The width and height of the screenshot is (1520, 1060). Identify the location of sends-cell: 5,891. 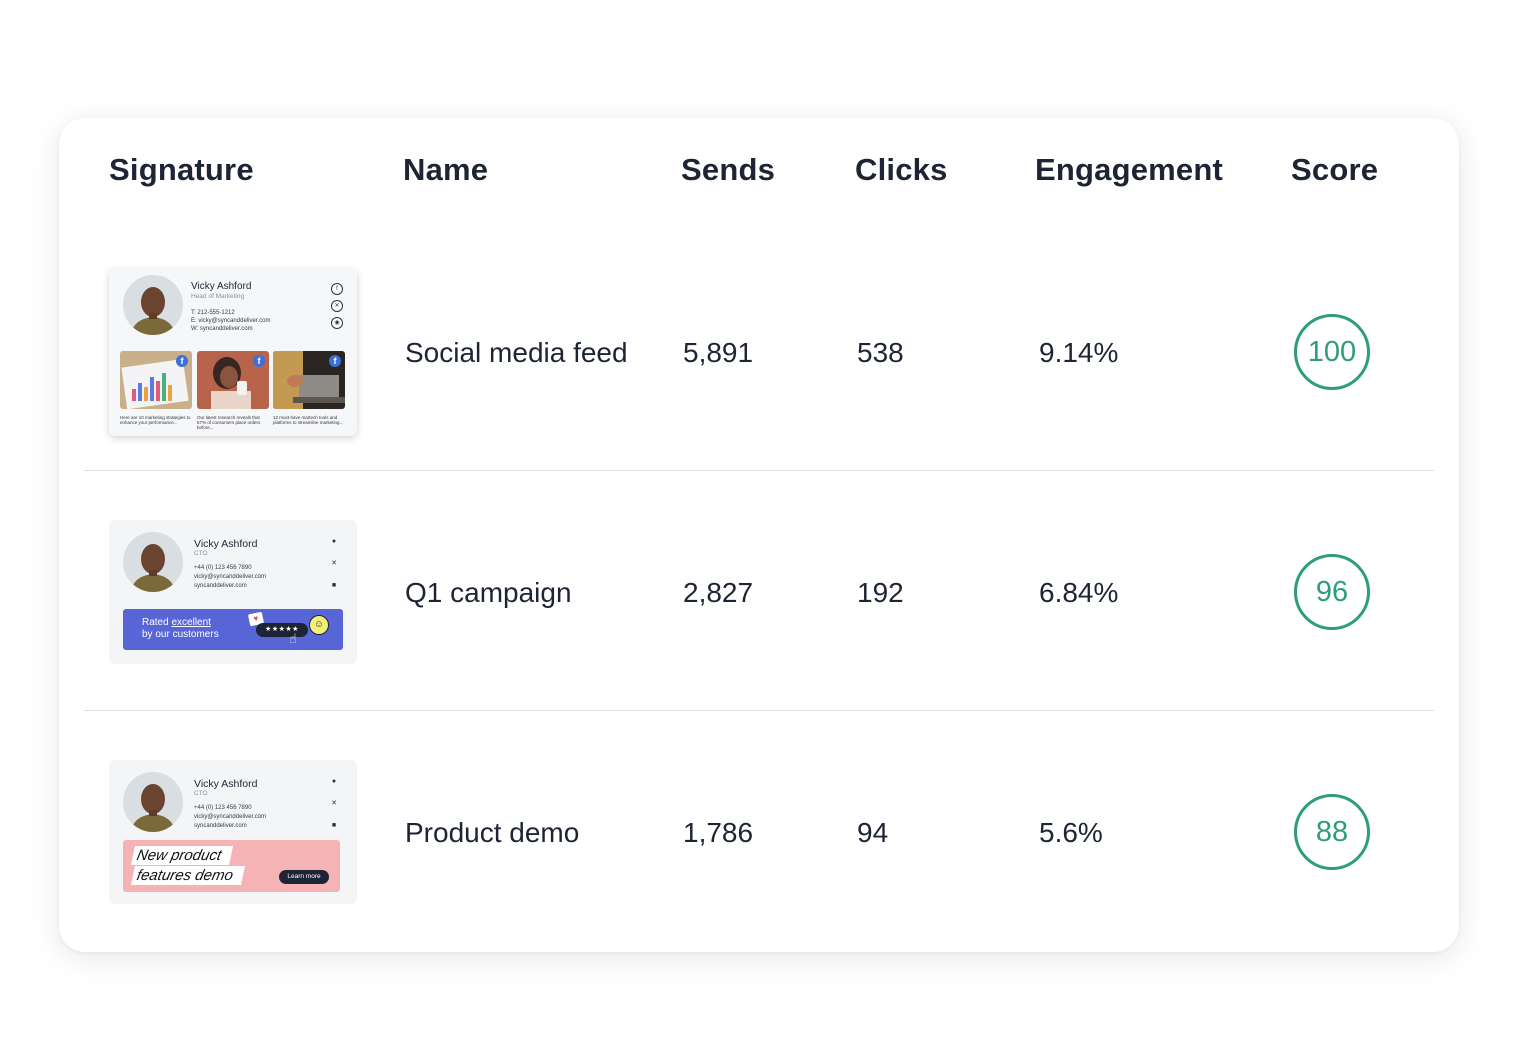
(718, 352).